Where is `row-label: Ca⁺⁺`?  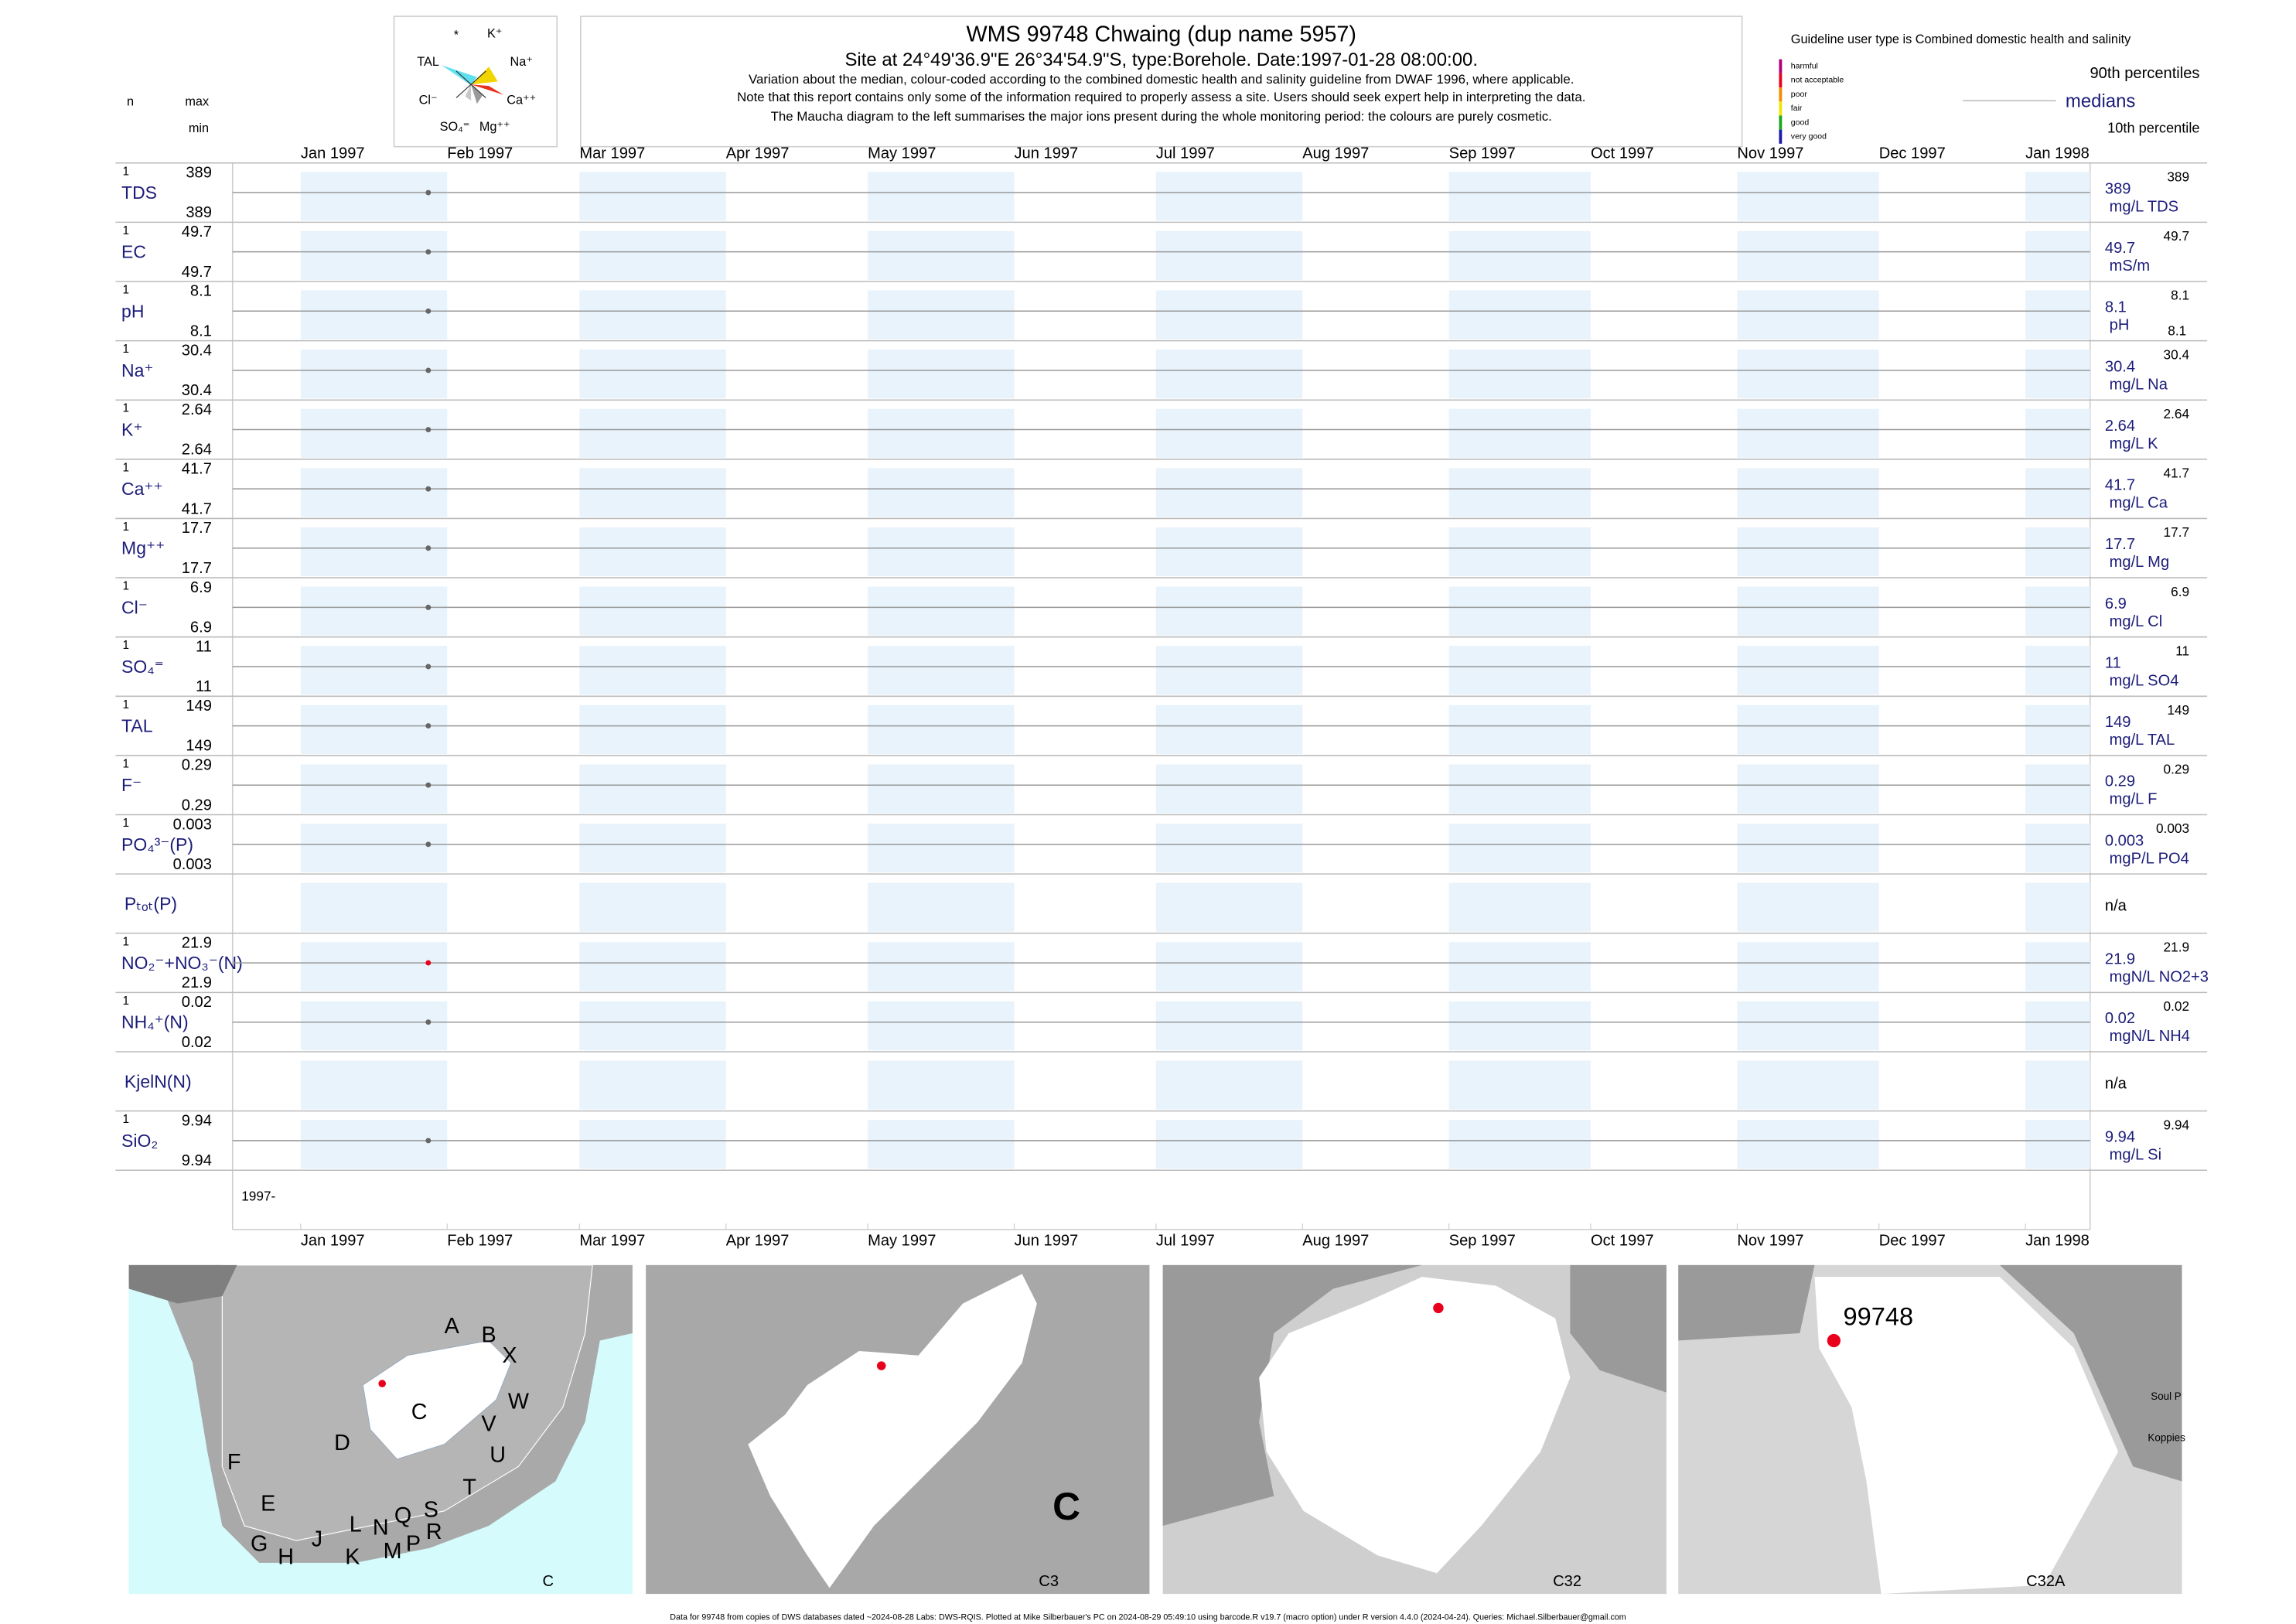
row-label: Ca⁺⁺ is located at coordinates (142, 489).